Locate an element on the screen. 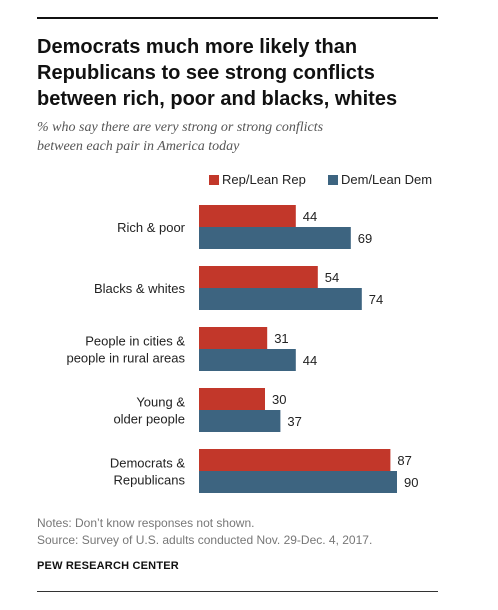 Image resolution: width=498 pixels, height=610 pixels. value-label-rep: 31 is located at coordinates (281, 338).